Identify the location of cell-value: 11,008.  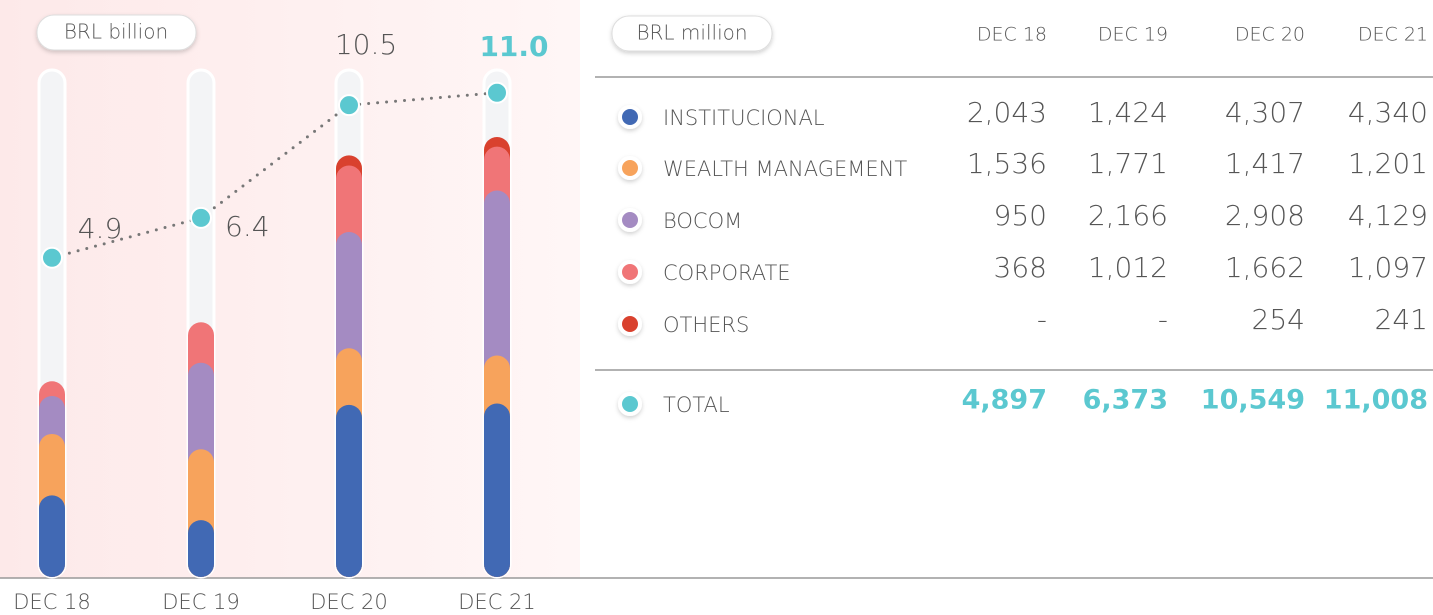
(1376, 400).